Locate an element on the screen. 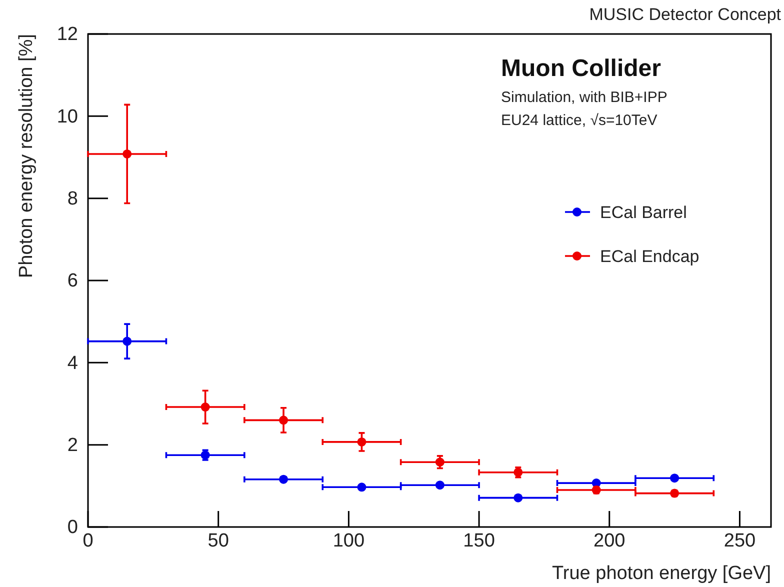 The width and height of the screenshot is (784, 587). annotation: EU24 lattice, √s=10TeV is located at coordinates (579, 120).